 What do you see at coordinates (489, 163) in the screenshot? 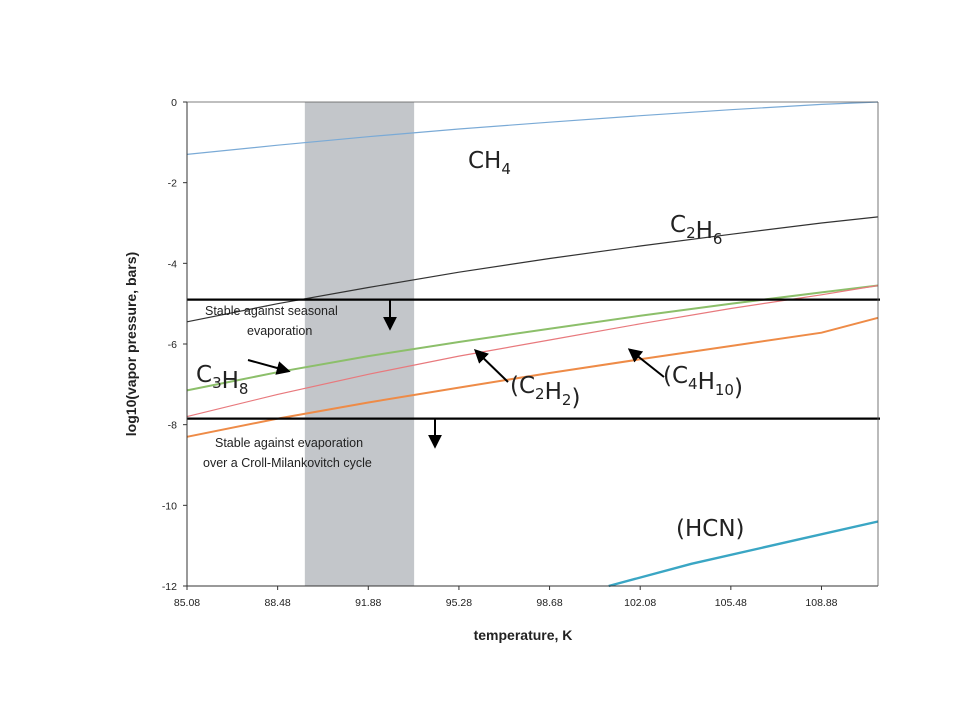
I see `species-label-ch4: CH4` at bounding box center [489, 163].